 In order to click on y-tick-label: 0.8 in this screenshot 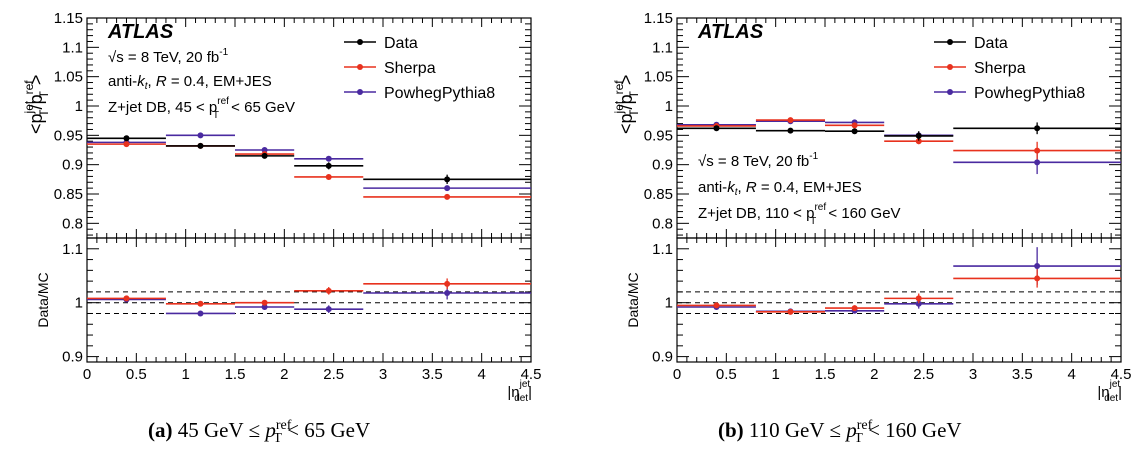, I will do `click(72, 223)`.